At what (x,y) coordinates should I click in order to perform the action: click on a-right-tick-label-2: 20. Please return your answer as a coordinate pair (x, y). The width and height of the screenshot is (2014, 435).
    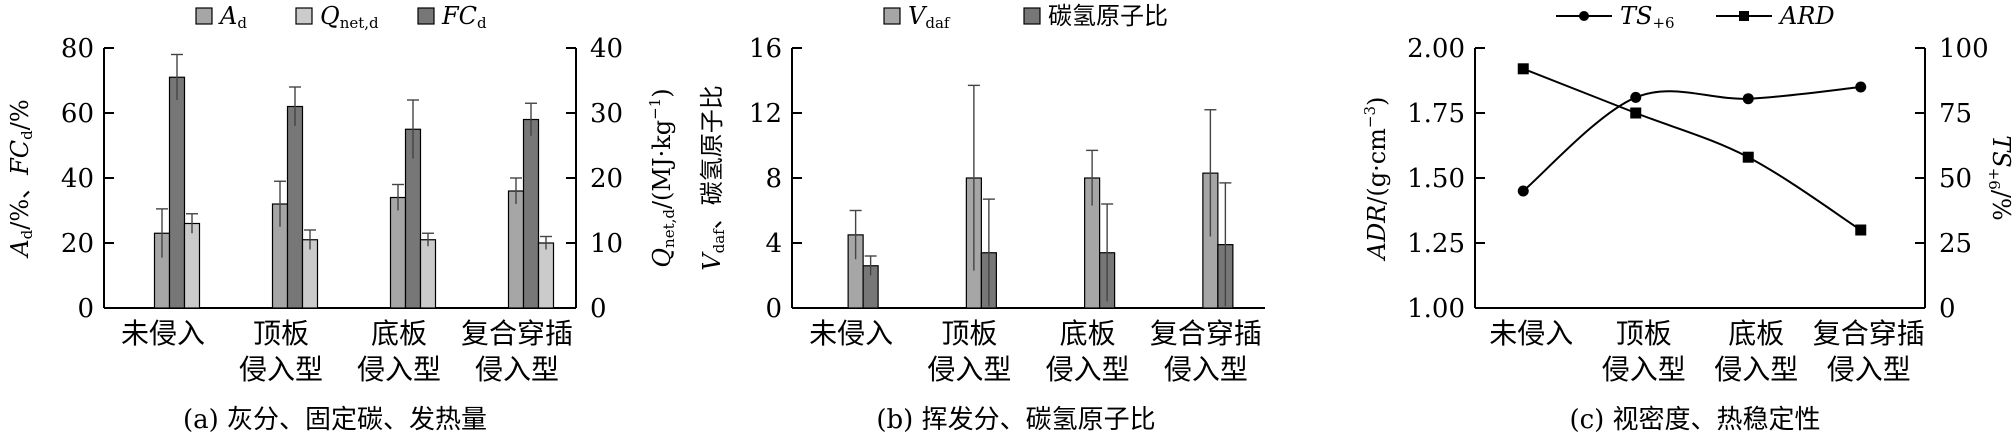
    Looking at the image, I should click on (606, 179).